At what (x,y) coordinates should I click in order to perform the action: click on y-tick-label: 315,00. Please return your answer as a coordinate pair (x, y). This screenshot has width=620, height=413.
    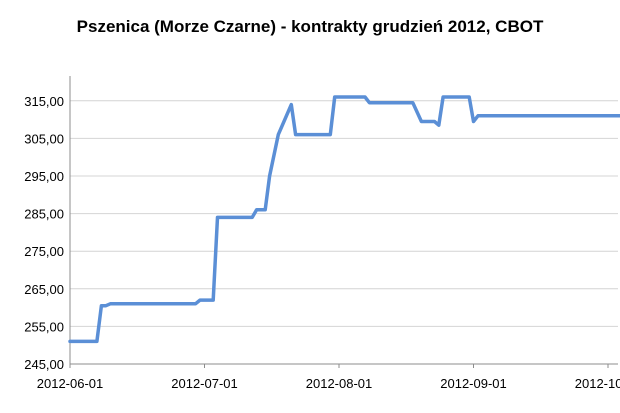
    Looking at the image, I should click on (44, 101).